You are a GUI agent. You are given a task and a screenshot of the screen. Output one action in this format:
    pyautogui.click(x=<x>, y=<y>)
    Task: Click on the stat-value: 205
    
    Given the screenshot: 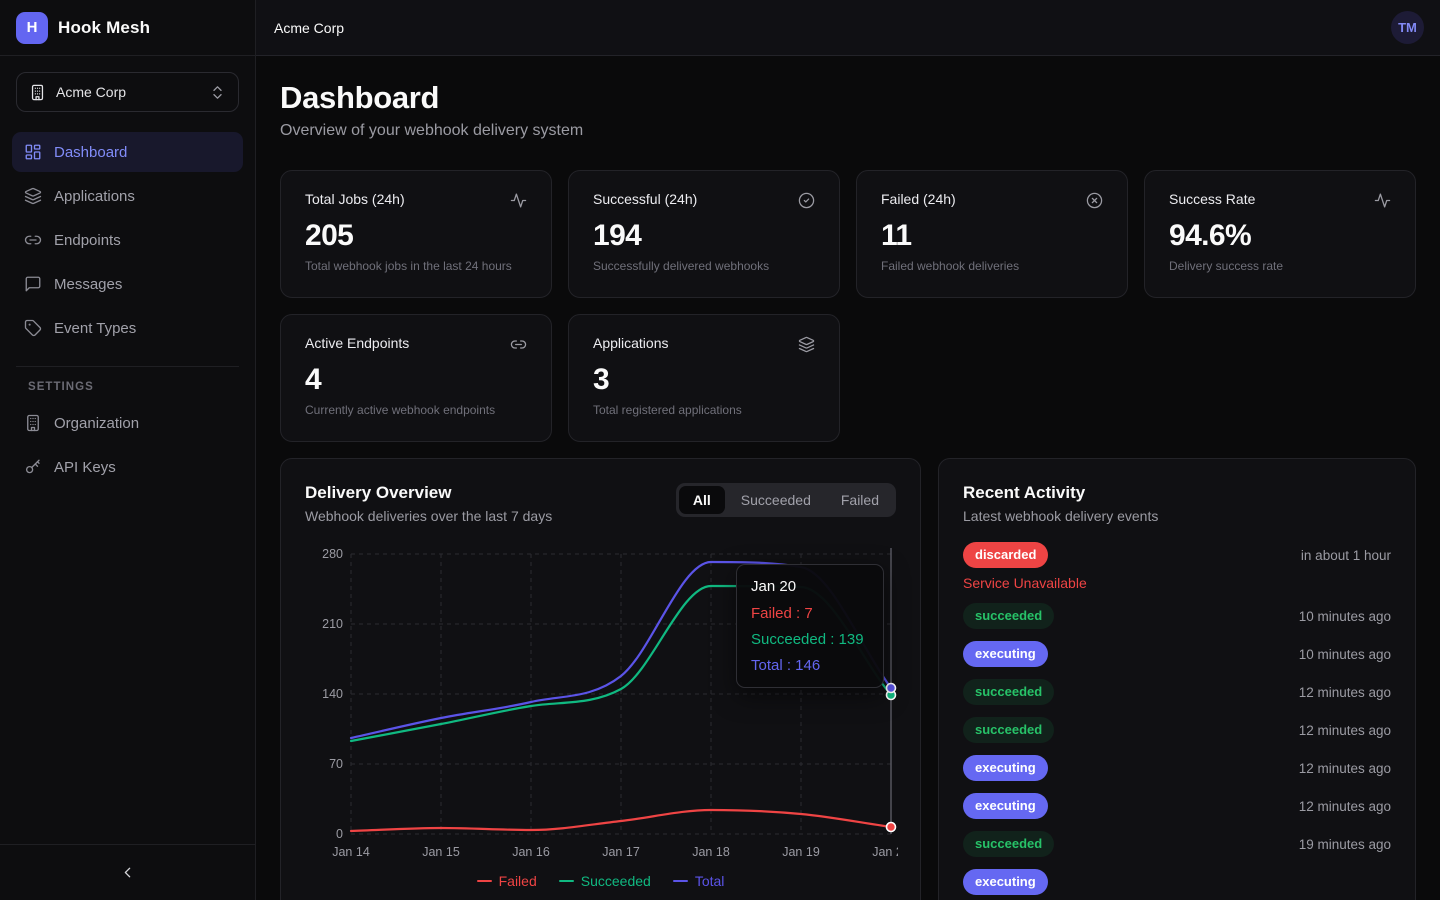 What is the action you would take?
    pyautogui.click(x=329, y=235)
    